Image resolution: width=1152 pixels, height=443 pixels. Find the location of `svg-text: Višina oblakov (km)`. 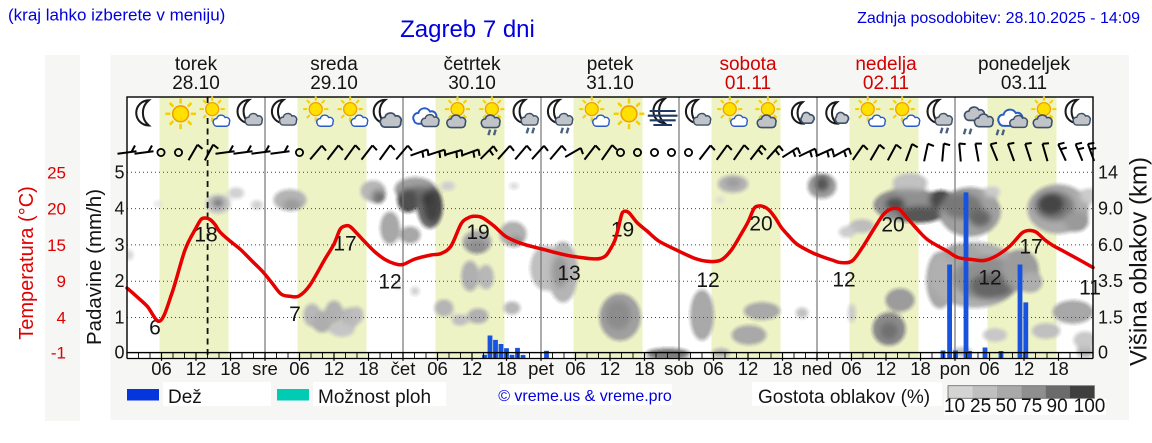

svg-text: Višina oblakov (km) is located at coordinates (1139, 261).